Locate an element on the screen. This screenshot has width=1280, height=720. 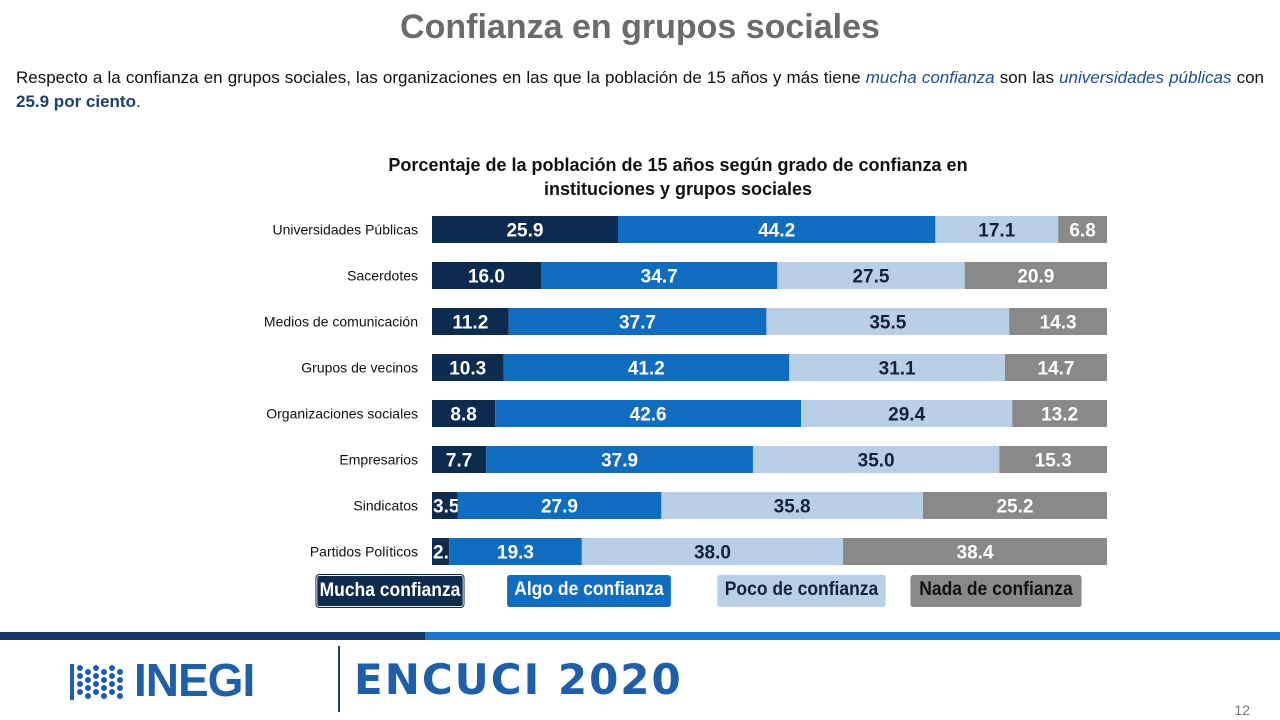
bar-nada-empresarios is located at coordinates (1053, 459).